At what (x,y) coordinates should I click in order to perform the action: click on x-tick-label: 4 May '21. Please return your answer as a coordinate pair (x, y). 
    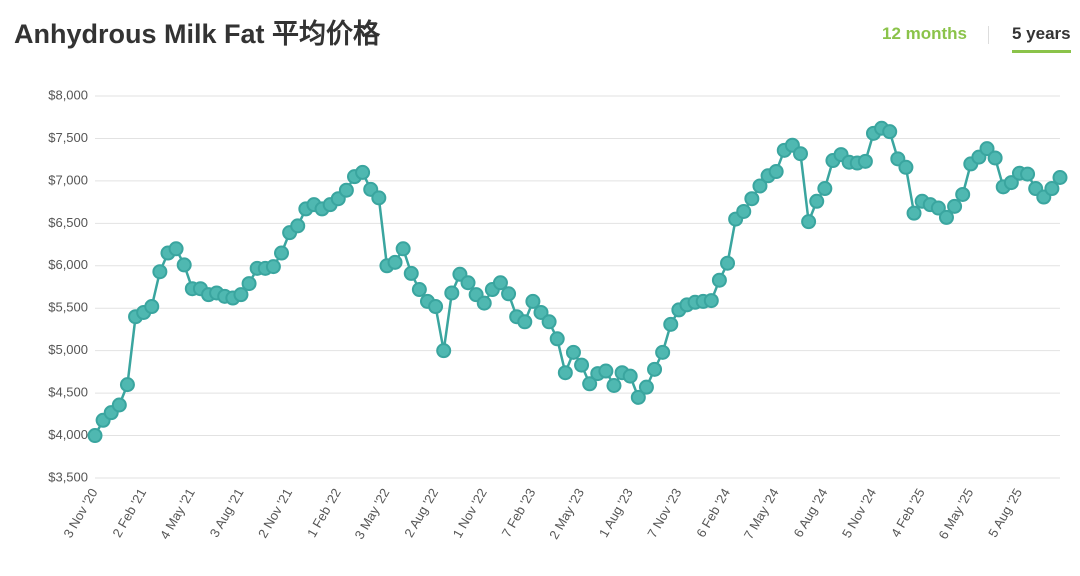
    Looking at the image, I should click on (177, 514).